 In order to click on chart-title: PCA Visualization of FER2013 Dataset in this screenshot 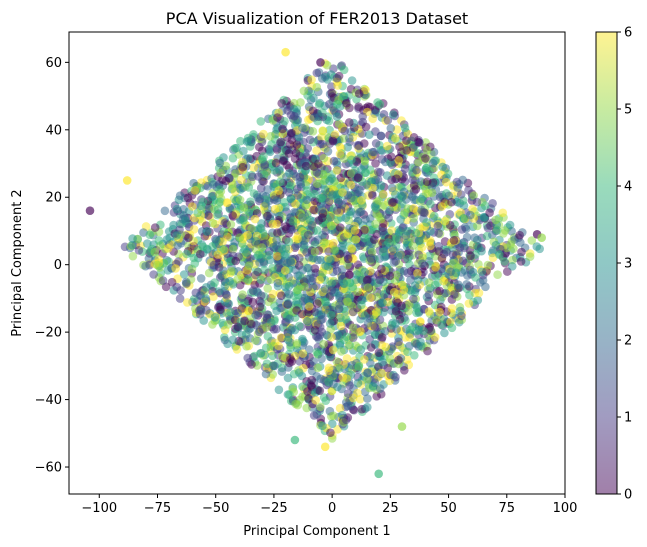, I will do `click(317, 18)`.